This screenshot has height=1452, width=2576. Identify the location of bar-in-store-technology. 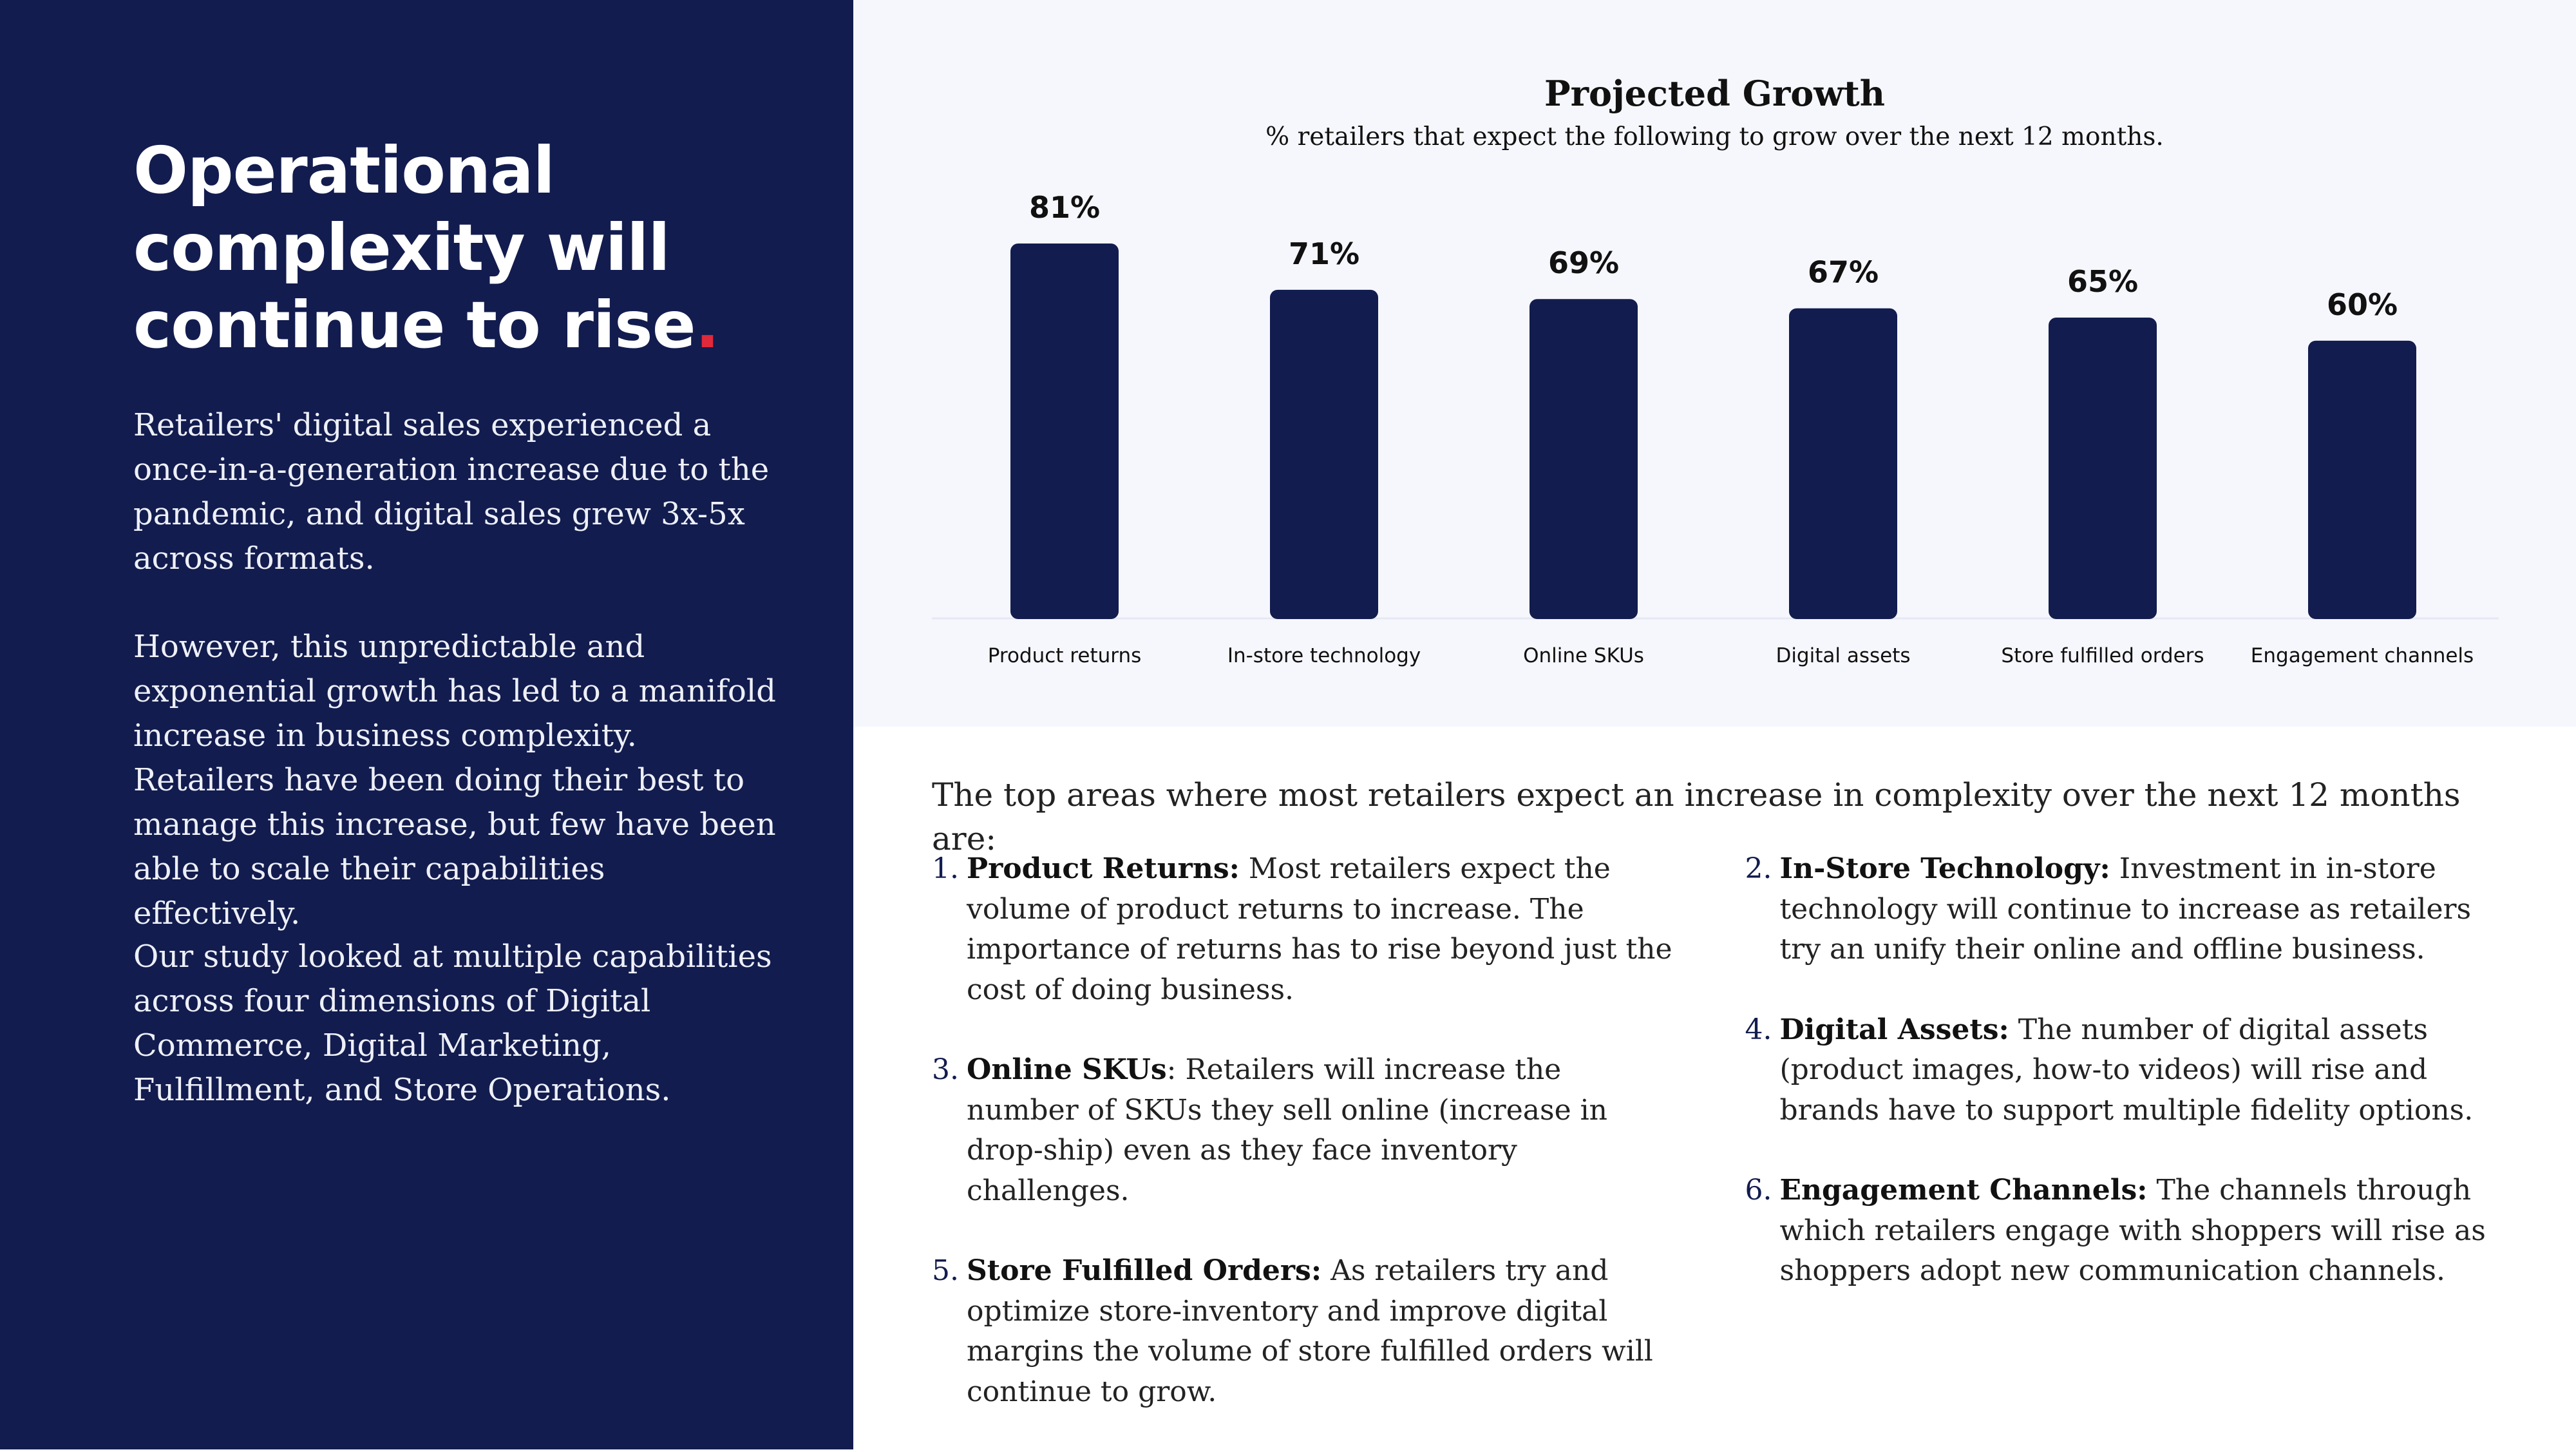
(1324, 454).